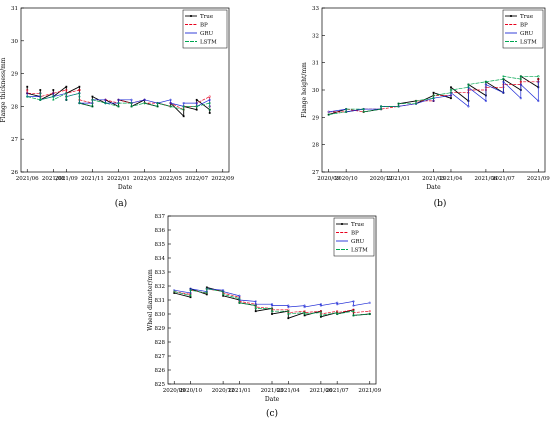 The height and width of the screenshot is (422, 550). Describe the element at coordinates (160, 287) in the screenshot. I see `y-tick-label: 832` at that location.